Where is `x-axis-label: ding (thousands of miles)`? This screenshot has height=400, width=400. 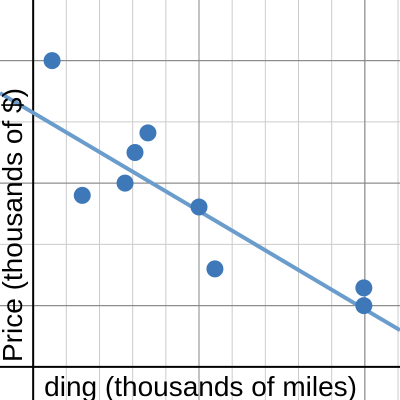 x-axis-label: ding (thousands of miles) is located at coordinates (200, 385).